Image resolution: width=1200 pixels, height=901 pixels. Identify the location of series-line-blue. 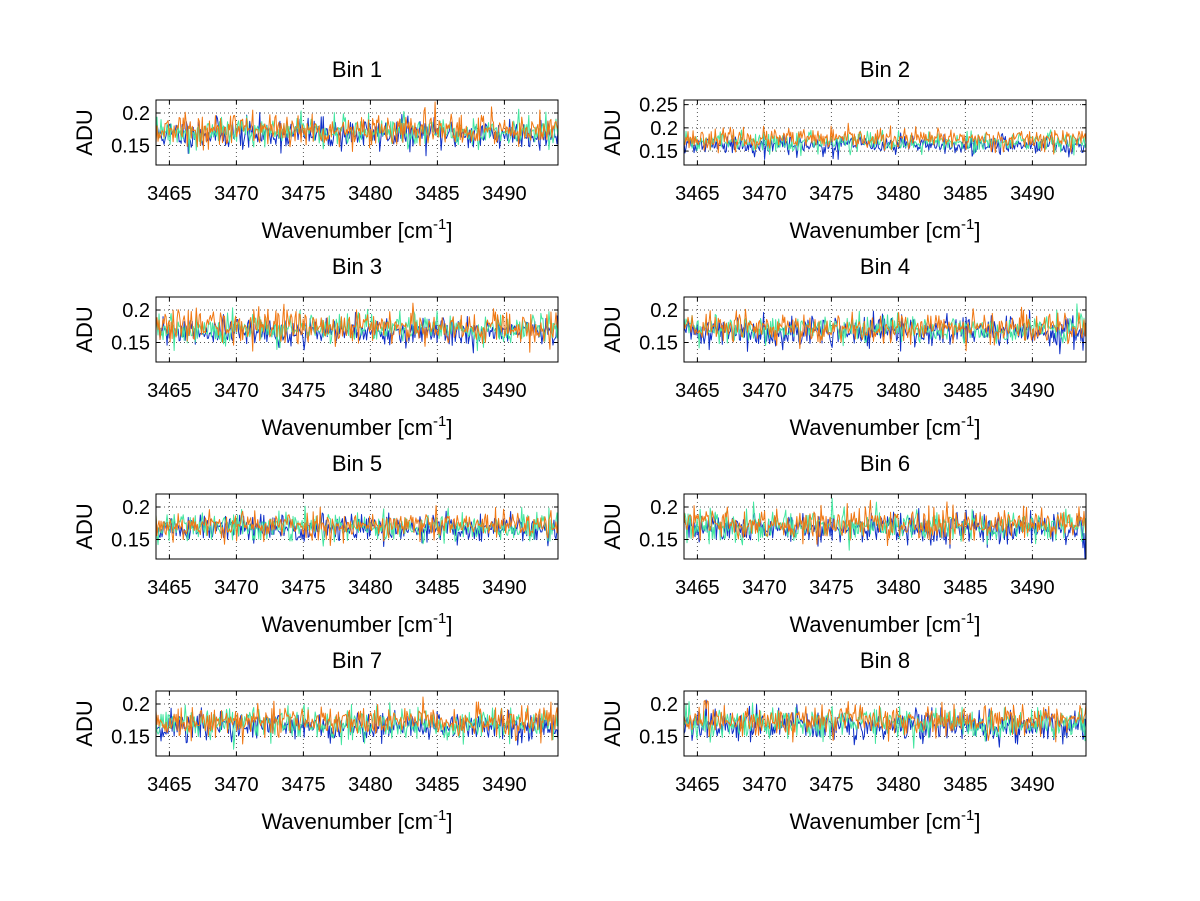
(357, 529).